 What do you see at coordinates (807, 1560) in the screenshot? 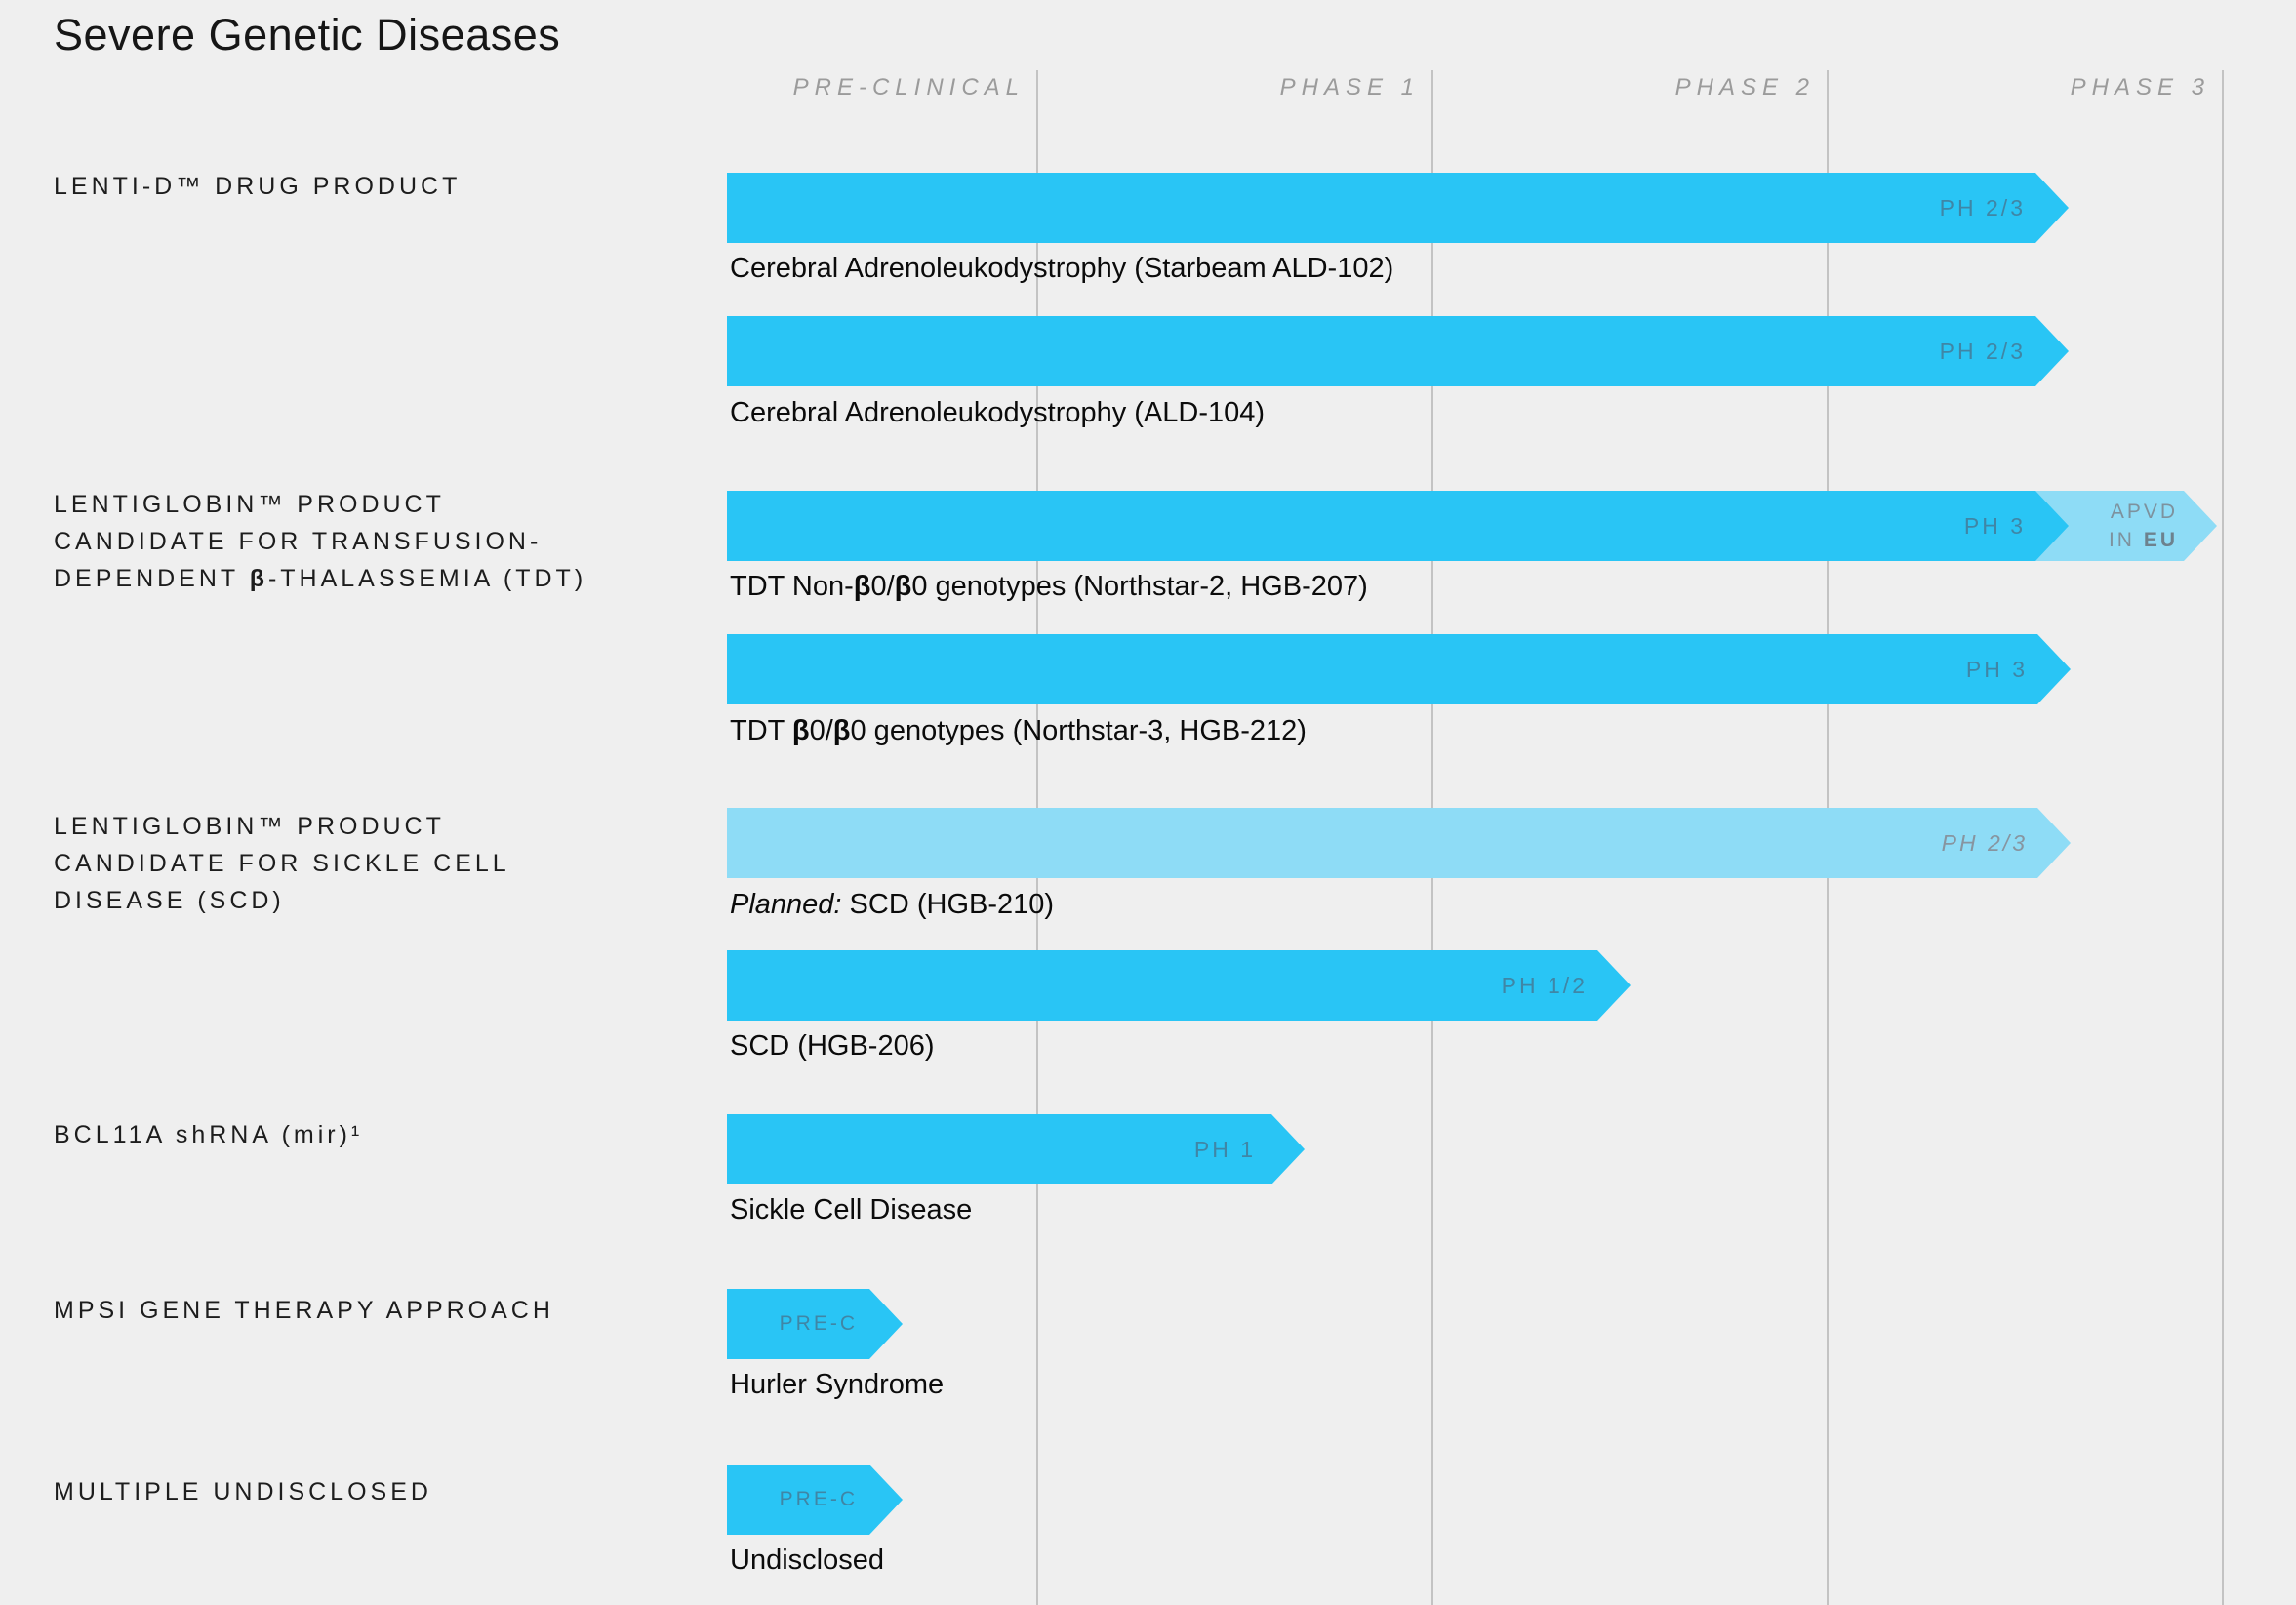
I see `bar-sublabel: Undisclosed` at bounding box center [807, 1560].